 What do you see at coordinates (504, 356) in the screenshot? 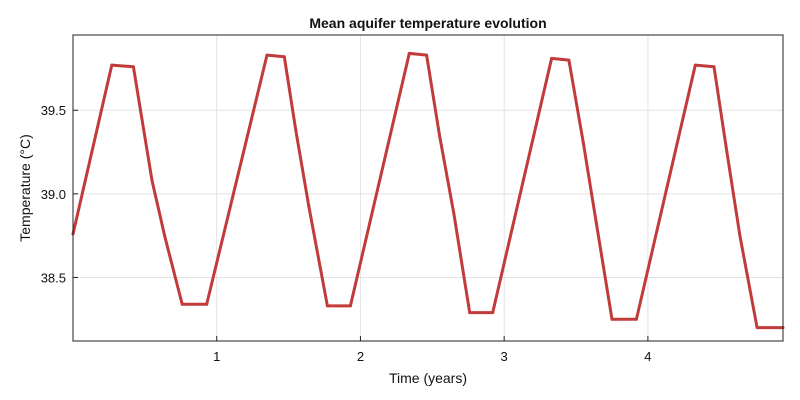
I see `x-tick-label: 3` at bounding box center [504, 356].